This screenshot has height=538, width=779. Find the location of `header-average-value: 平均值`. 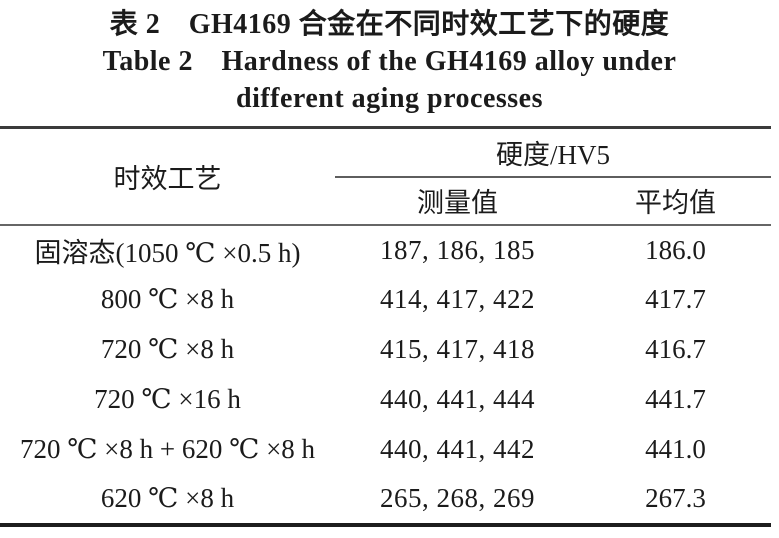

header-average-value: 平均值 is located at coordinates (675, 201).